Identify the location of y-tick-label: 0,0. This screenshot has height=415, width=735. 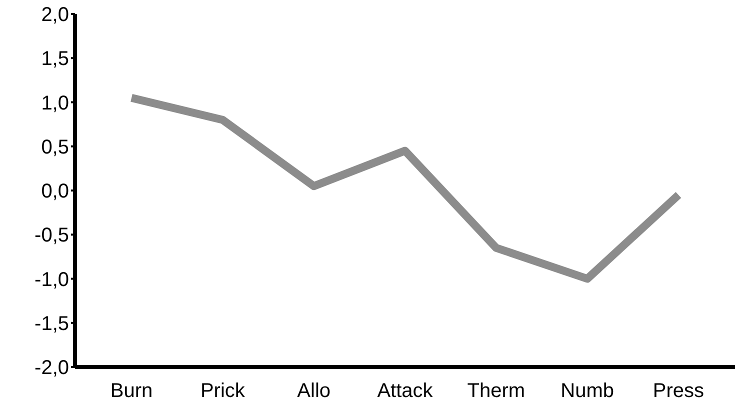
(55, 191).